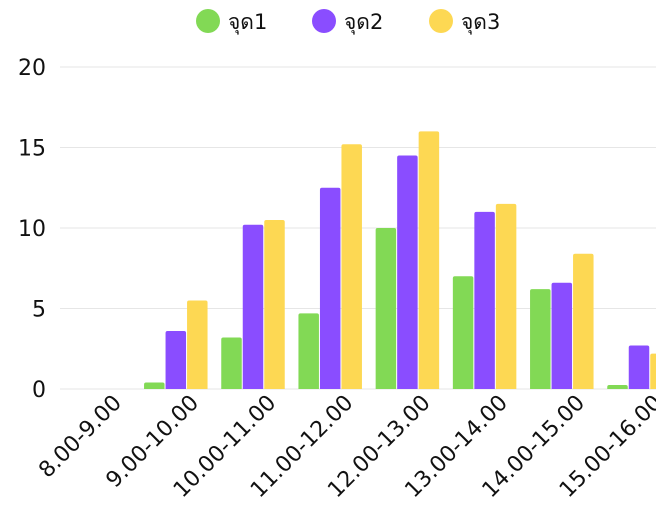  I want to click on y-axis: 0 5 10 15 20, so click(32, 229).